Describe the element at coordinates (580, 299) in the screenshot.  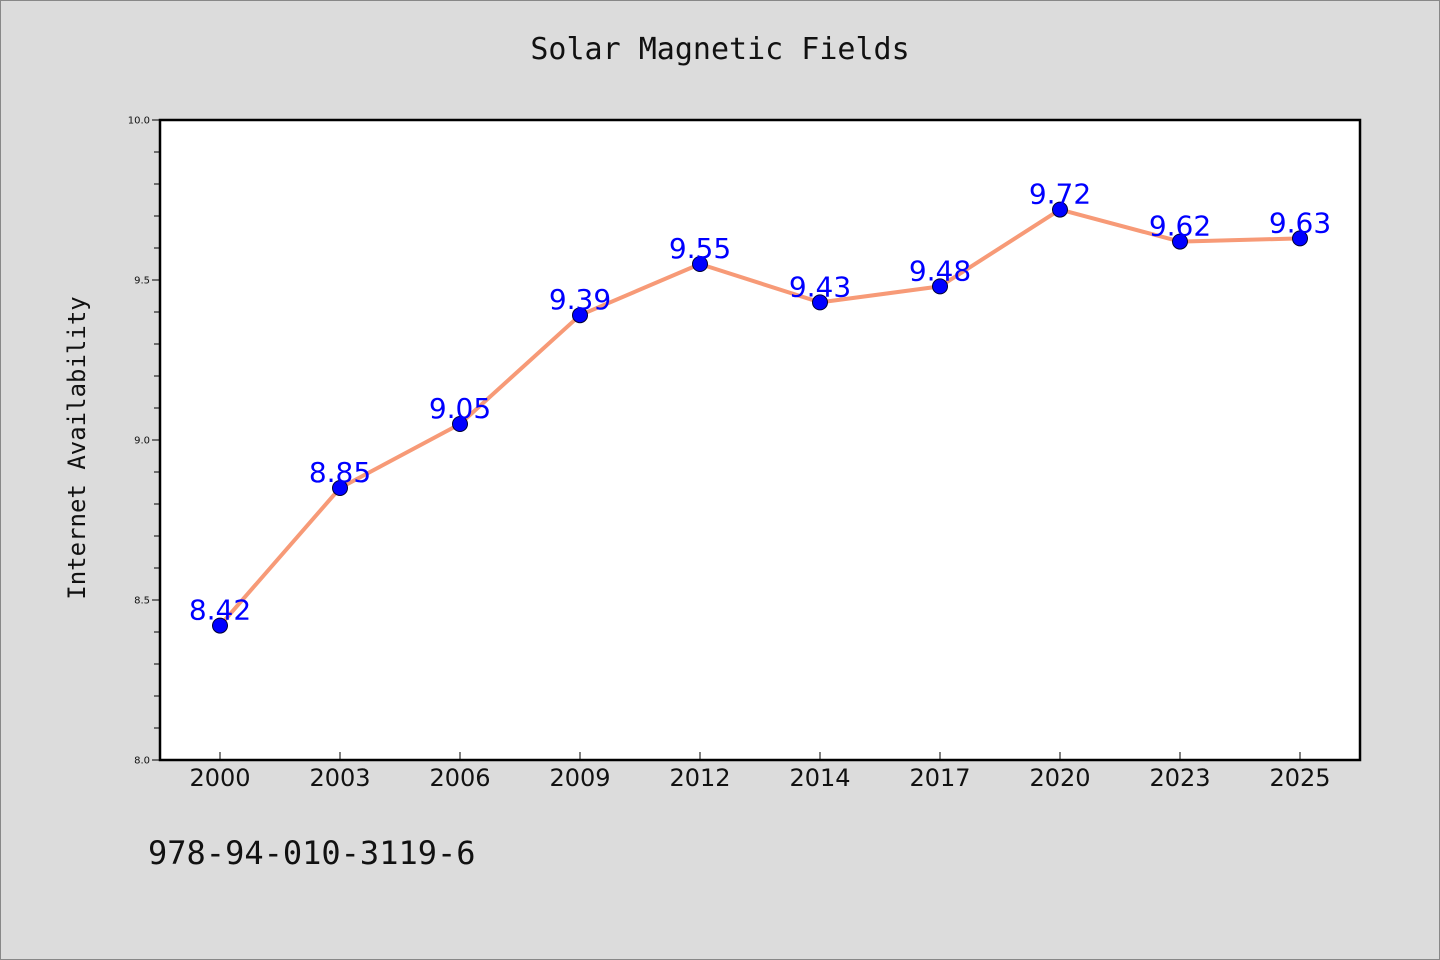
I see `data-label: 9.39` at that location.